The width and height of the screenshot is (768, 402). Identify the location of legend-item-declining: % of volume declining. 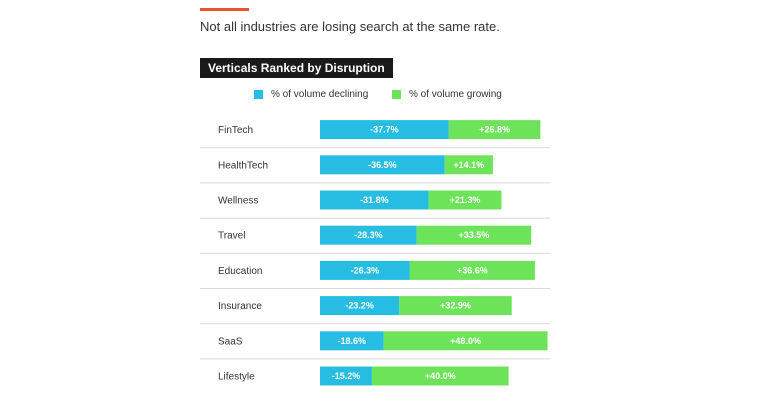
(311, 94).